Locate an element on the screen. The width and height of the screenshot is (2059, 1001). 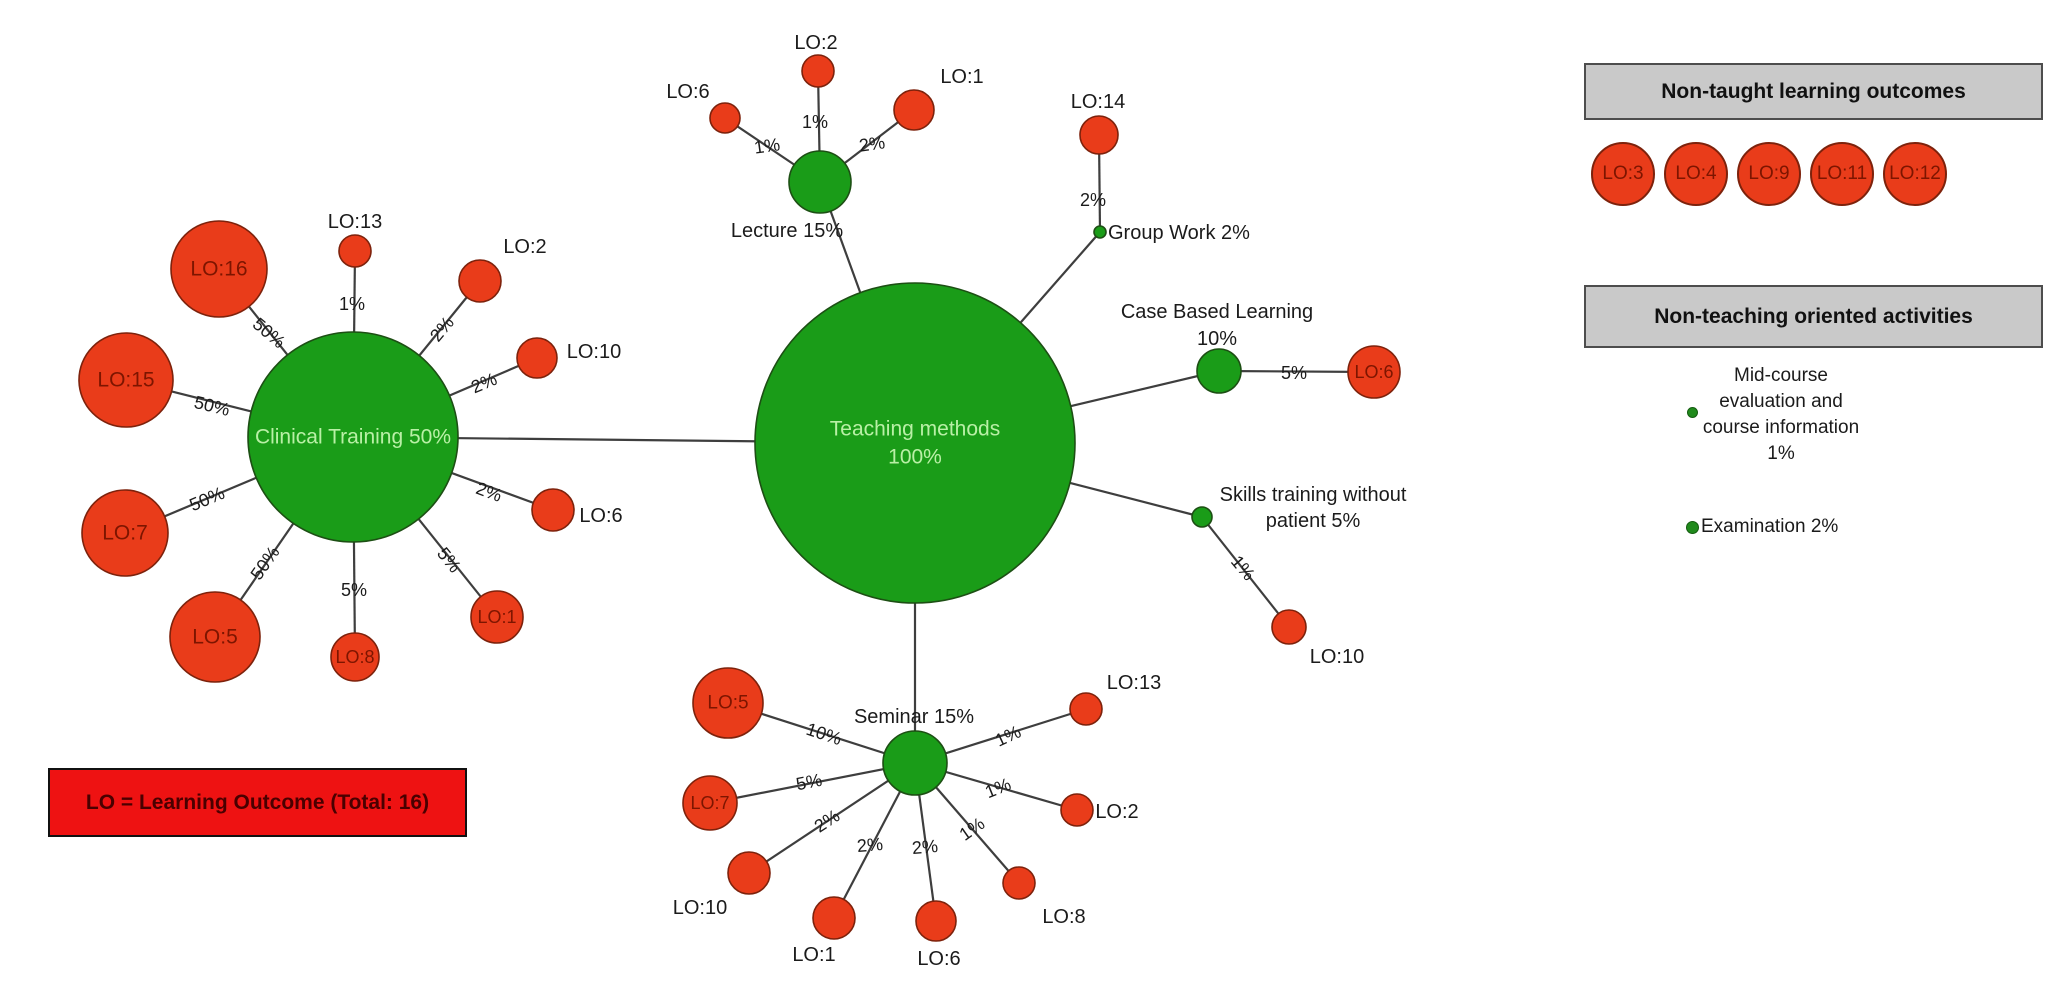
node-text-ct-lo1-0: LO:1 is located at coordinates (496, 617).